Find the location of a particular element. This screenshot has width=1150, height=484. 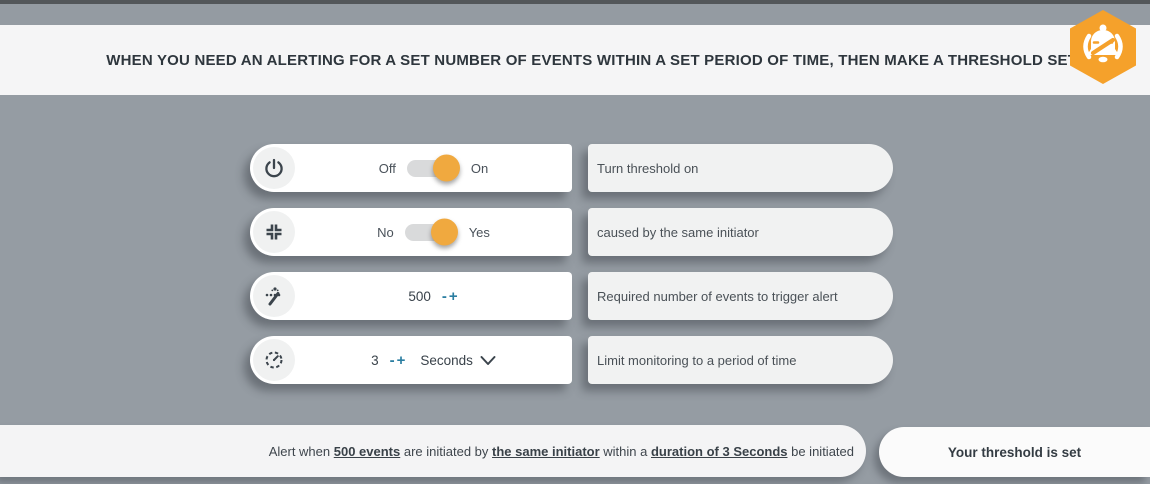

threshold-toggle-pill: Off On is located at coordinates (411, 168).